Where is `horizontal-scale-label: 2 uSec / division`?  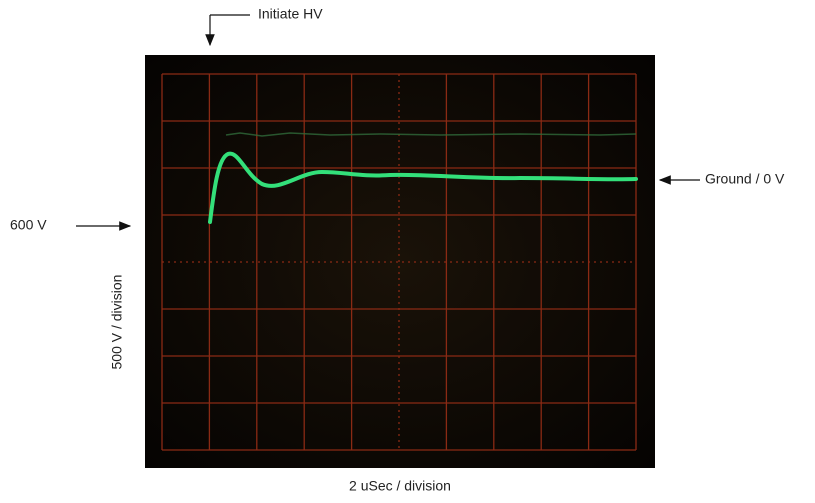
horizontal-scale-label: 2 uSec / division is located at coordinates (400, 486).